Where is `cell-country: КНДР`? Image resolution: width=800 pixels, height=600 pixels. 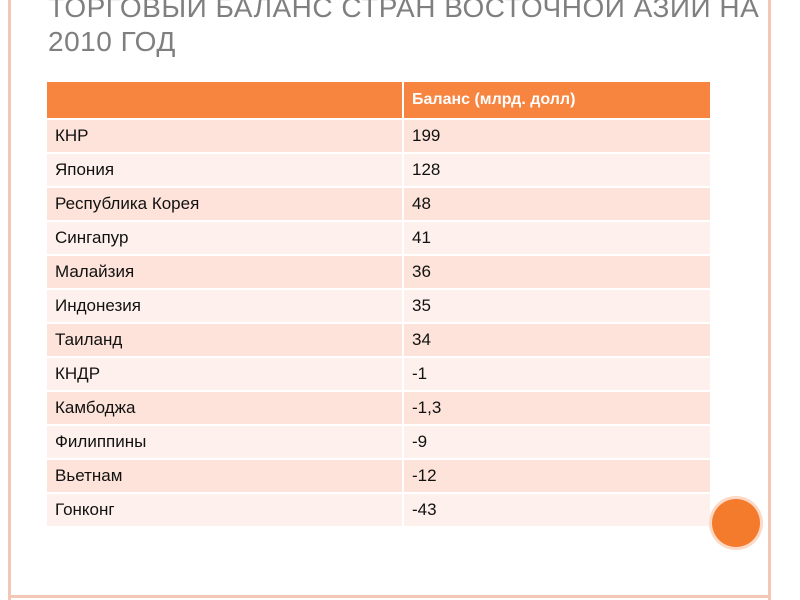
cell-country: КНДР is located at coordinates (225, 373).